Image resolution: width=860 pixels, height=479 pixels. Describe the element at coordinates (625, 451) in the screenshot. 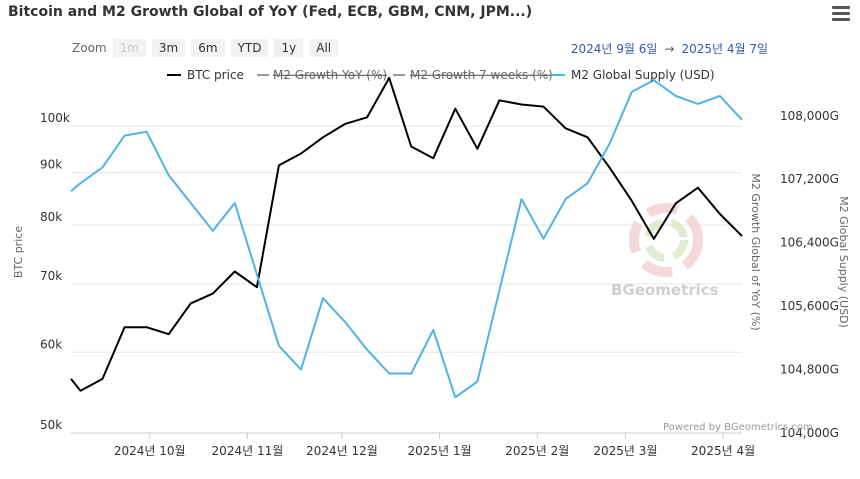

I see `x-tick-label: 2025년 3월` at that location.